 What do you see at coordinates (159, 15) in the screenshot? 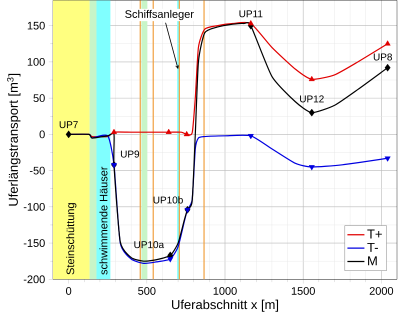
I see `annotation: Schiffsanleger` at bounding box center [159, 15].